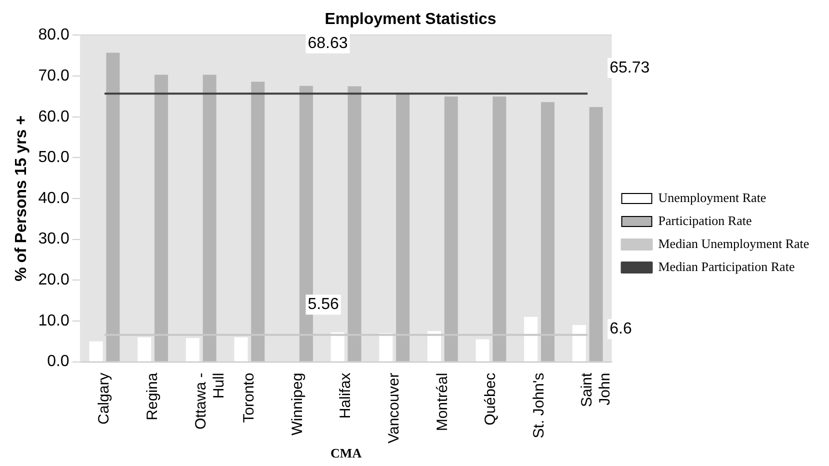  What do you see at coordinates (54, 280) in the screenshot?
I see `y-tick-label: 20.0` at bounding box center [54, 280].